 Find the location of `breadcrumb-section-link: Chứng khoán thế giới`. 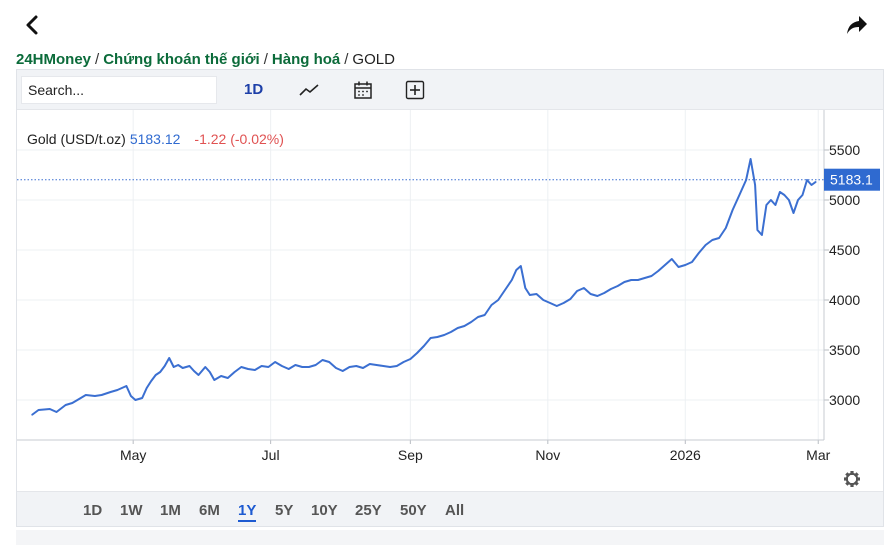

breadcrumb-section-link: Chứng khoán thế giới is located at coordinates (181, 59).